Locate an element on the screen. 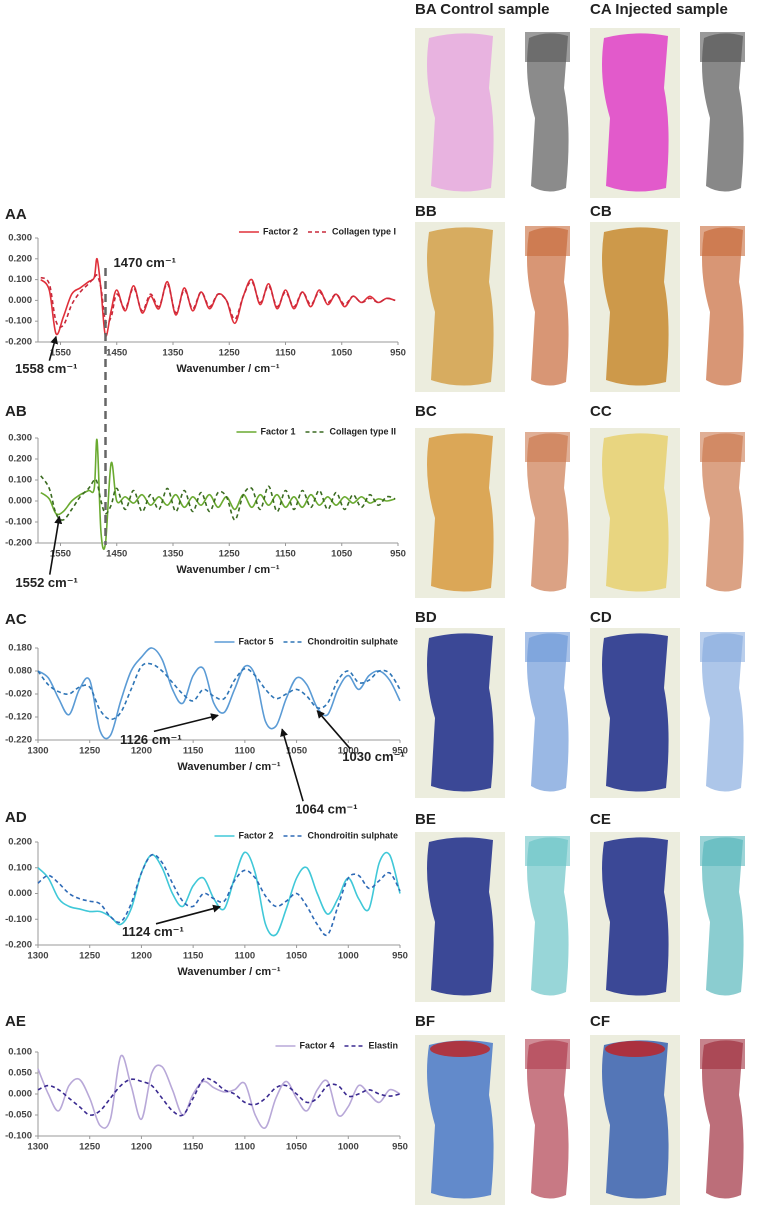 The width and height of the screenshot is (762, 1211). legend-label: Factor 1 is located at coordinates (277, 431).